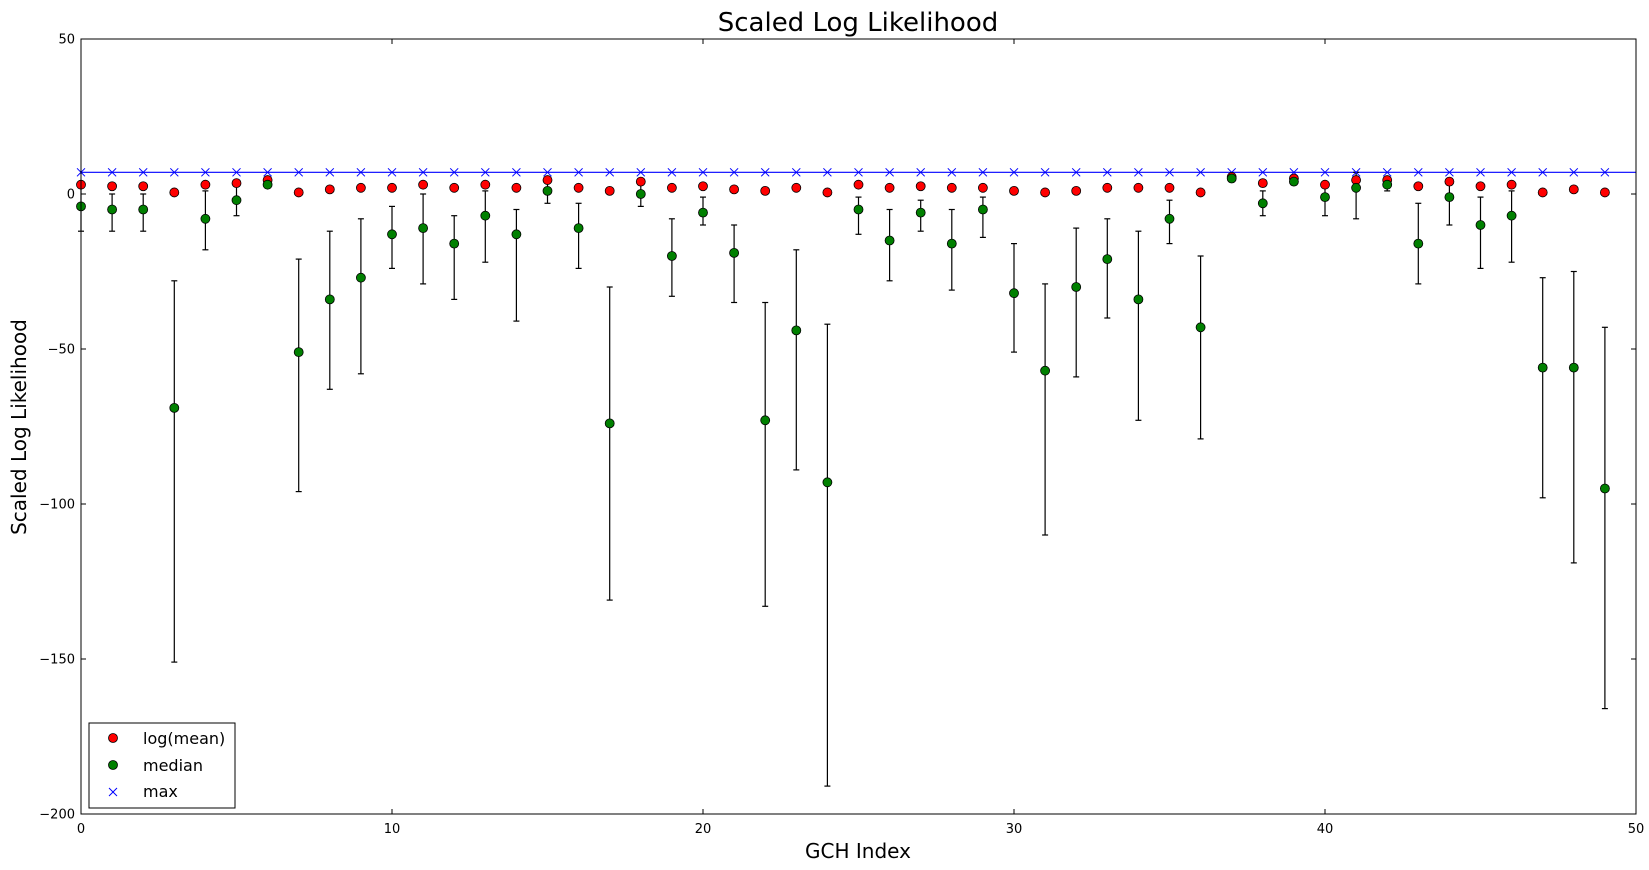  What do you see at coordinates (113, 738) in the screenshot?
I see `legend-marker-log-mean` at bounding box center [113, 738].